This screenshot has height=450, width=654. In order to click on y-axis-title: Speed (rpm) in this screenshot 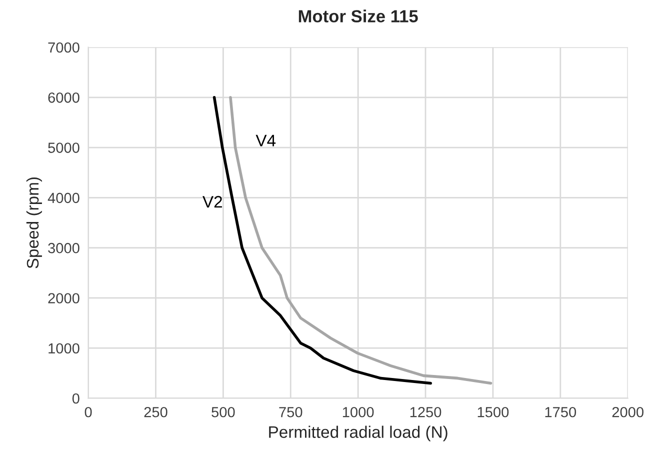, I will do `click(34, 222)`.